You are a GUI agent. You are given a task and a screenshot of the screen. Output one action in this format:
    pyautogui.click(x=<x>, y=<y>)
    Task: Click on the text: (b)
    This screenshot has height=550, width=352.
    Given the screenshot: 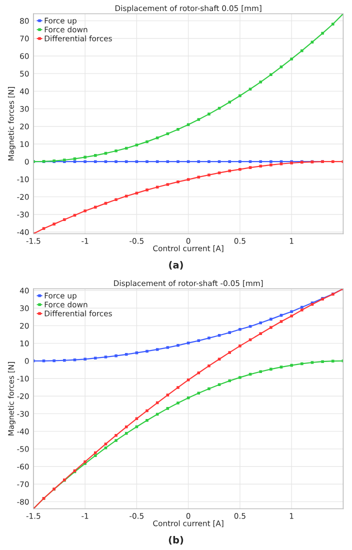 What is the action you would take?
    pyautogui.click(x=176, y=540)
    